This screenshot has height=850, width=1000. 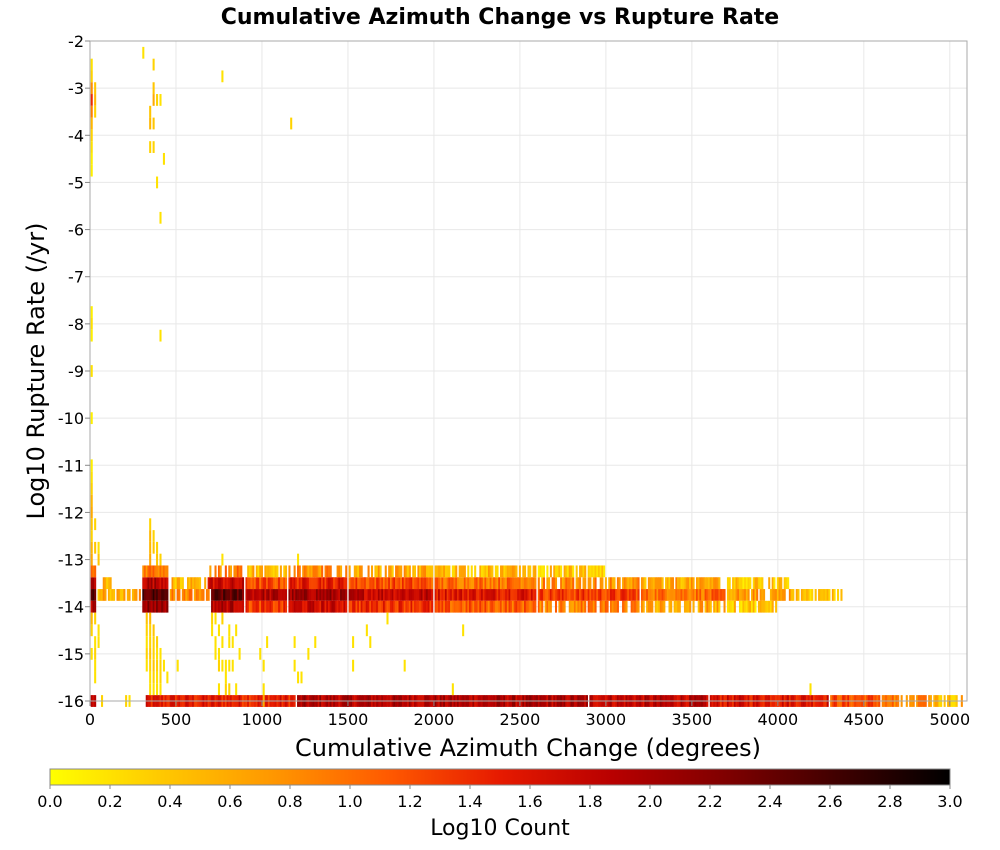 What do you see at coordinates (176, 719) in the screenshot?
I see `x-tick-label: 500` at bounding box center [176, 719].